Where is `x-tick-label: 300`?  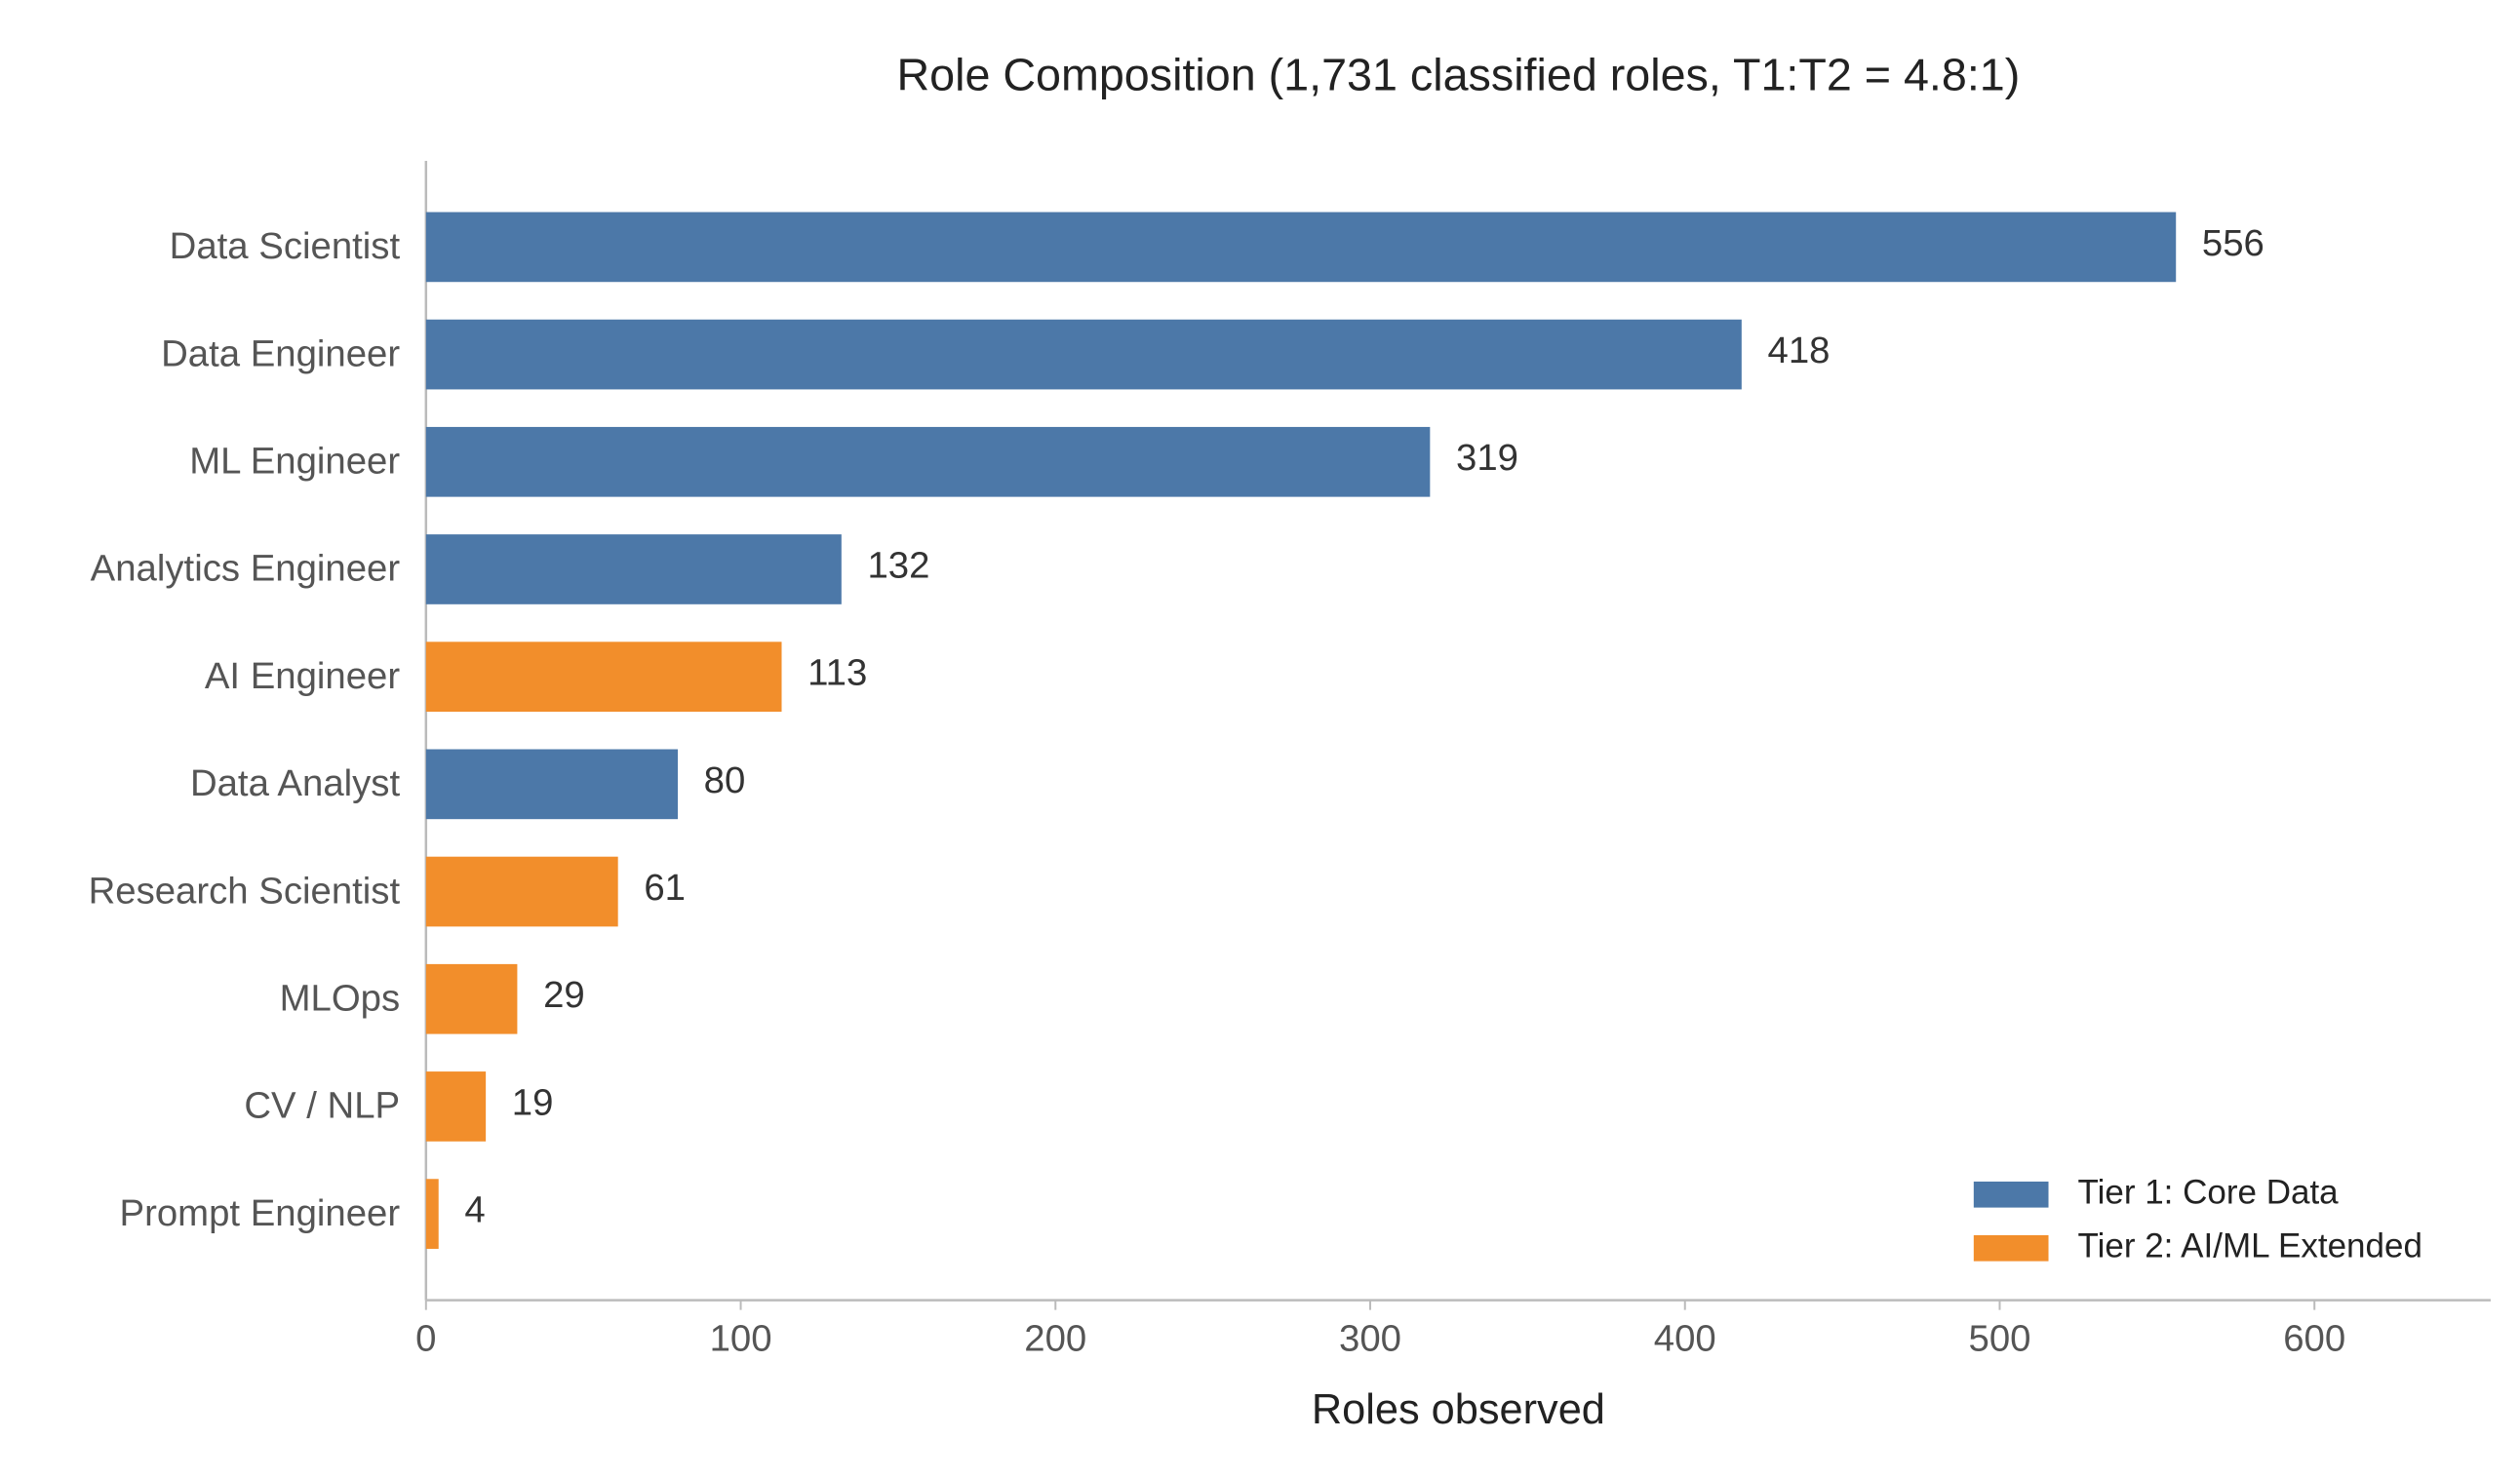
x-tick-label: 300 is located at coordinates (1370, 1338).